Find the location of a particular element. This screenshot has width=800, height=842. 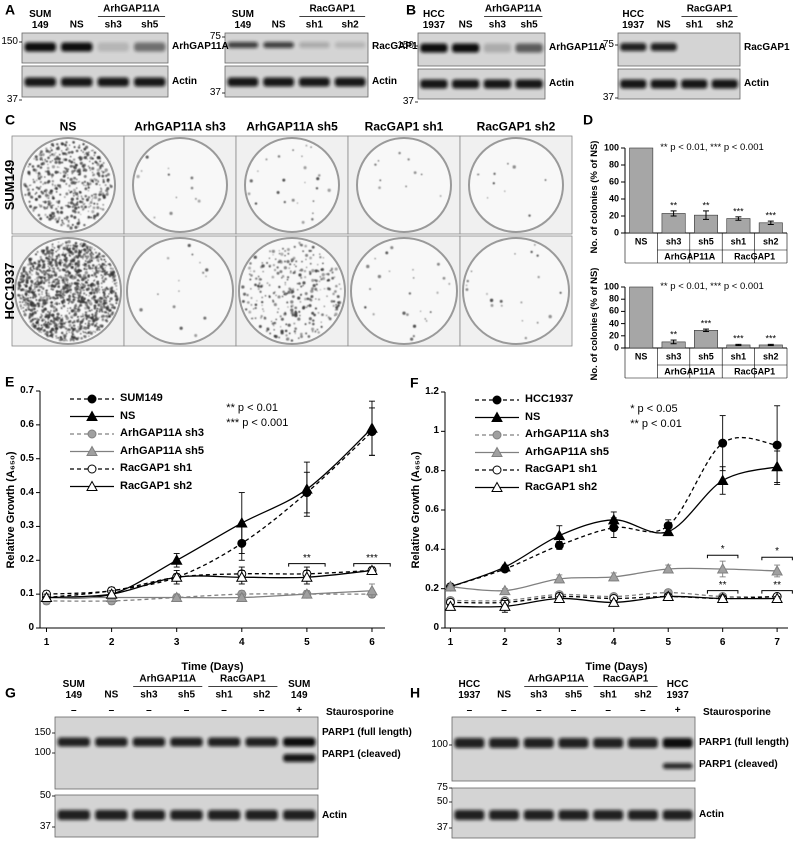

lane-label: NS is located at coordinates (278, 25).